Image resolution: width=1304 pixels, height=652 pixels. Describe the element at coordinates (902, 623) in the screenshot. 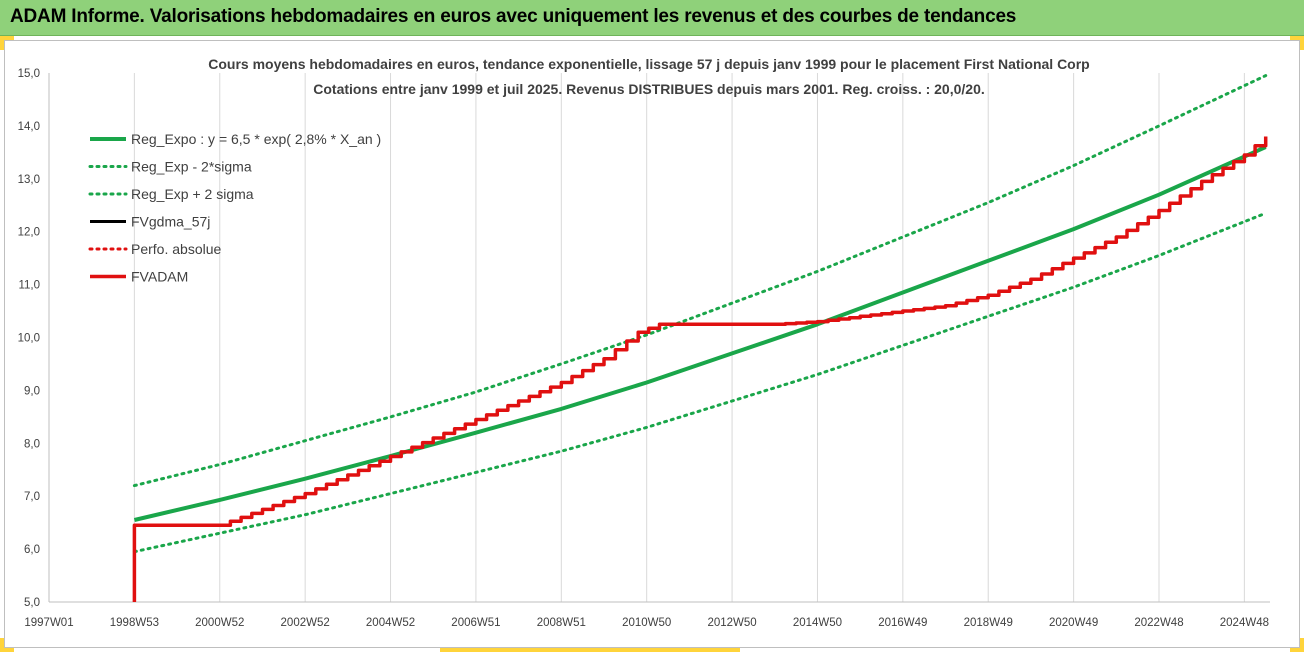

I see `x-tick-label: 2016W49` at that location.